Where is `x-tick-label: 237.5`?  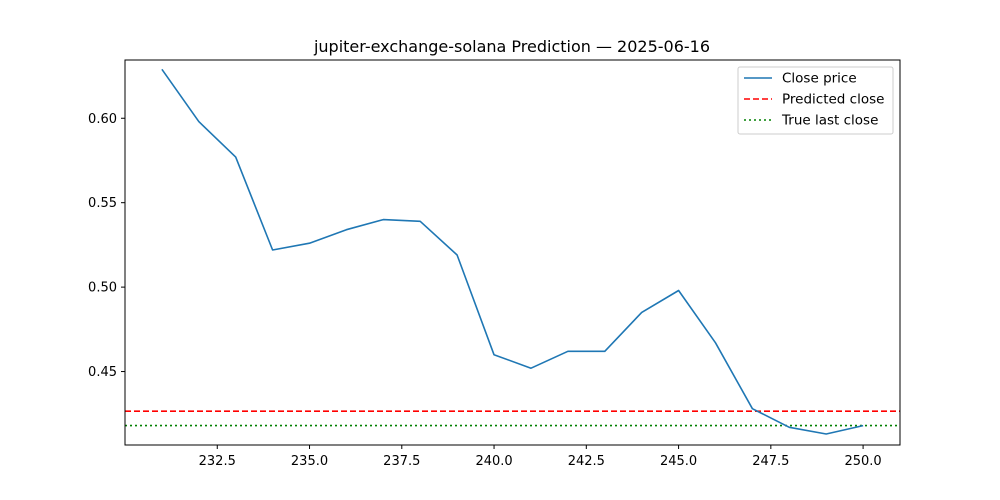
x-tick-label: 237.5 is located at coordinates (401, 461).